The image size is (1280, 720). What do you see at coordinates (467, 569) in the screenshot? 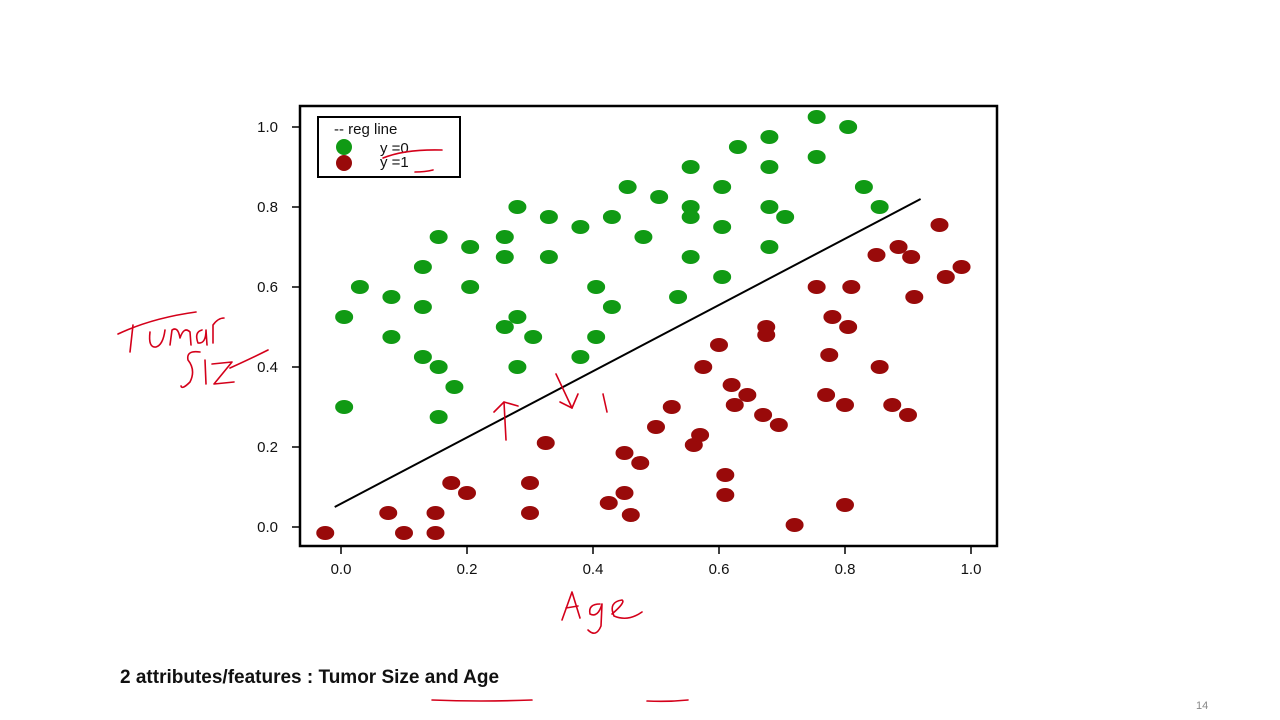
I see `x-tick-label: 0.2` at bounding box center [467, 569].